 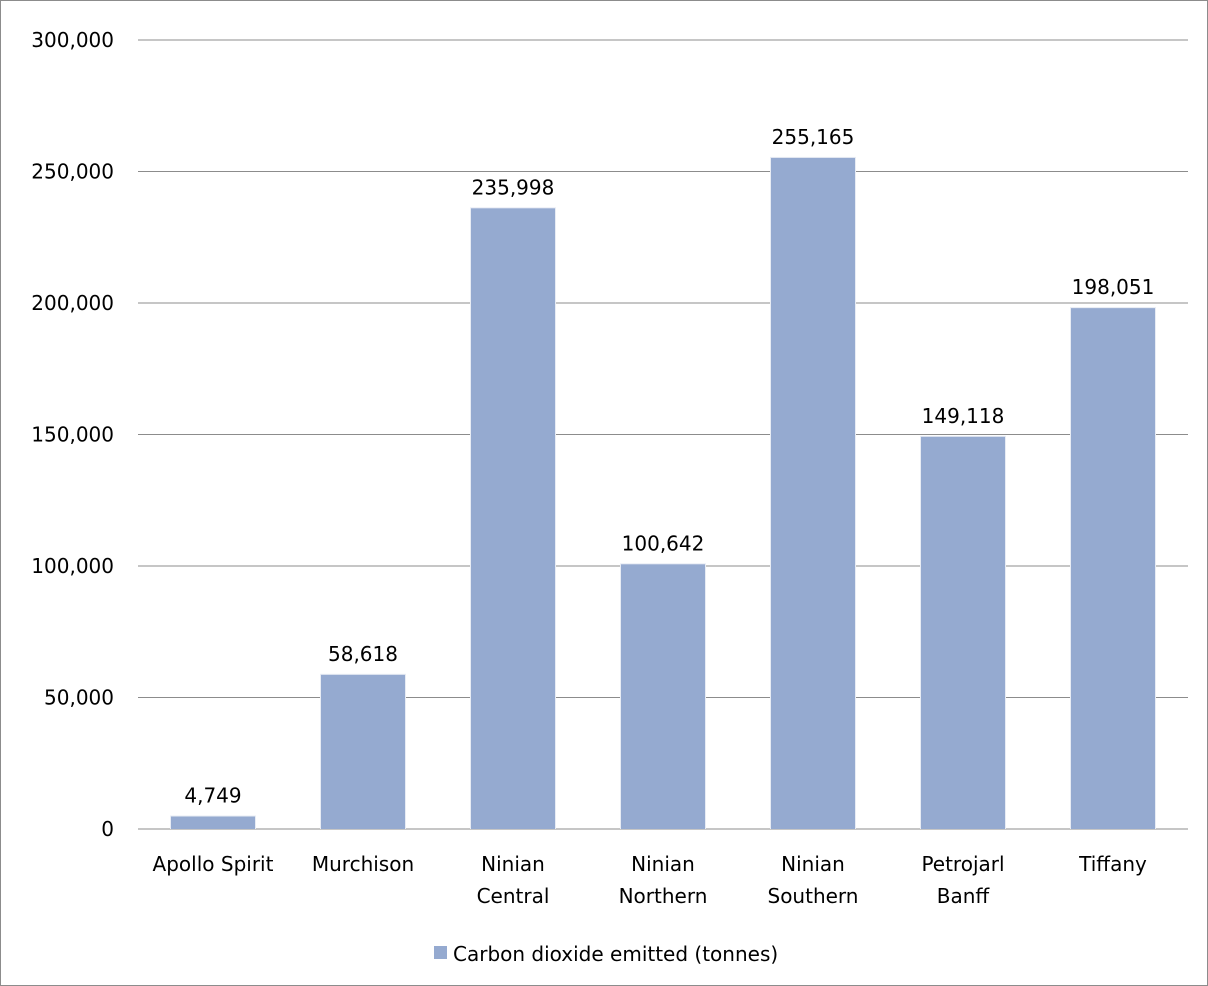 What do you see at coordinates (213, 864) in the screenshot?
I see `x-tick-label: Apollo Spirit` at bounding box center [213, 864].